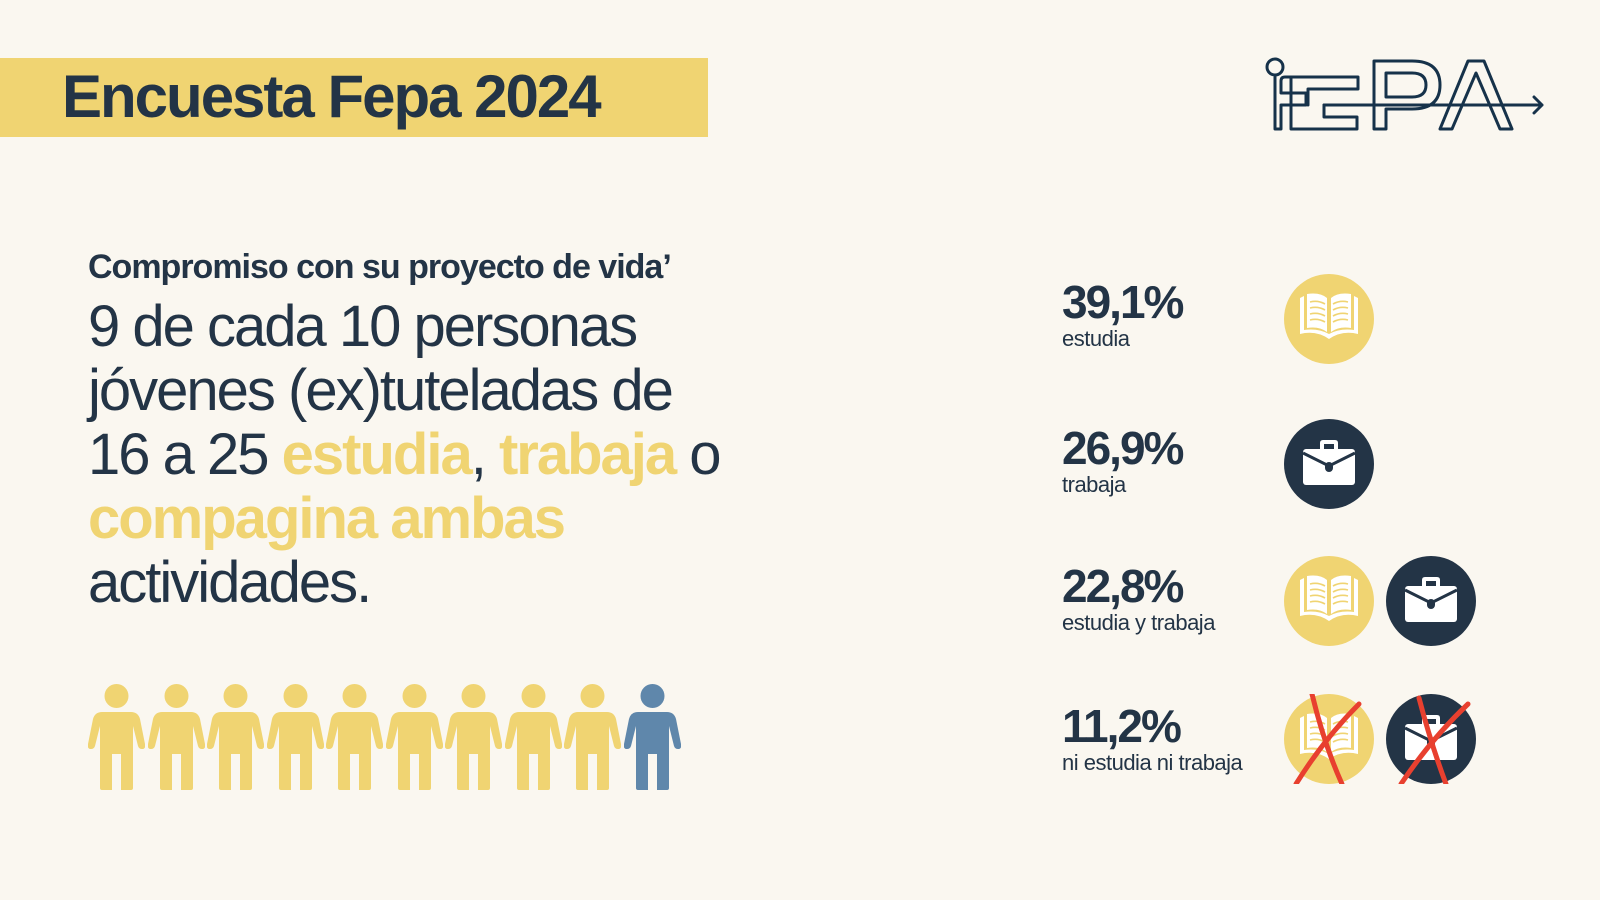 The width and height of the screenshot is (1600, 900). Describe the element at coordinates (1123, 448) in the screenshot. I see `stat-percentage: 26,9%` at that location.